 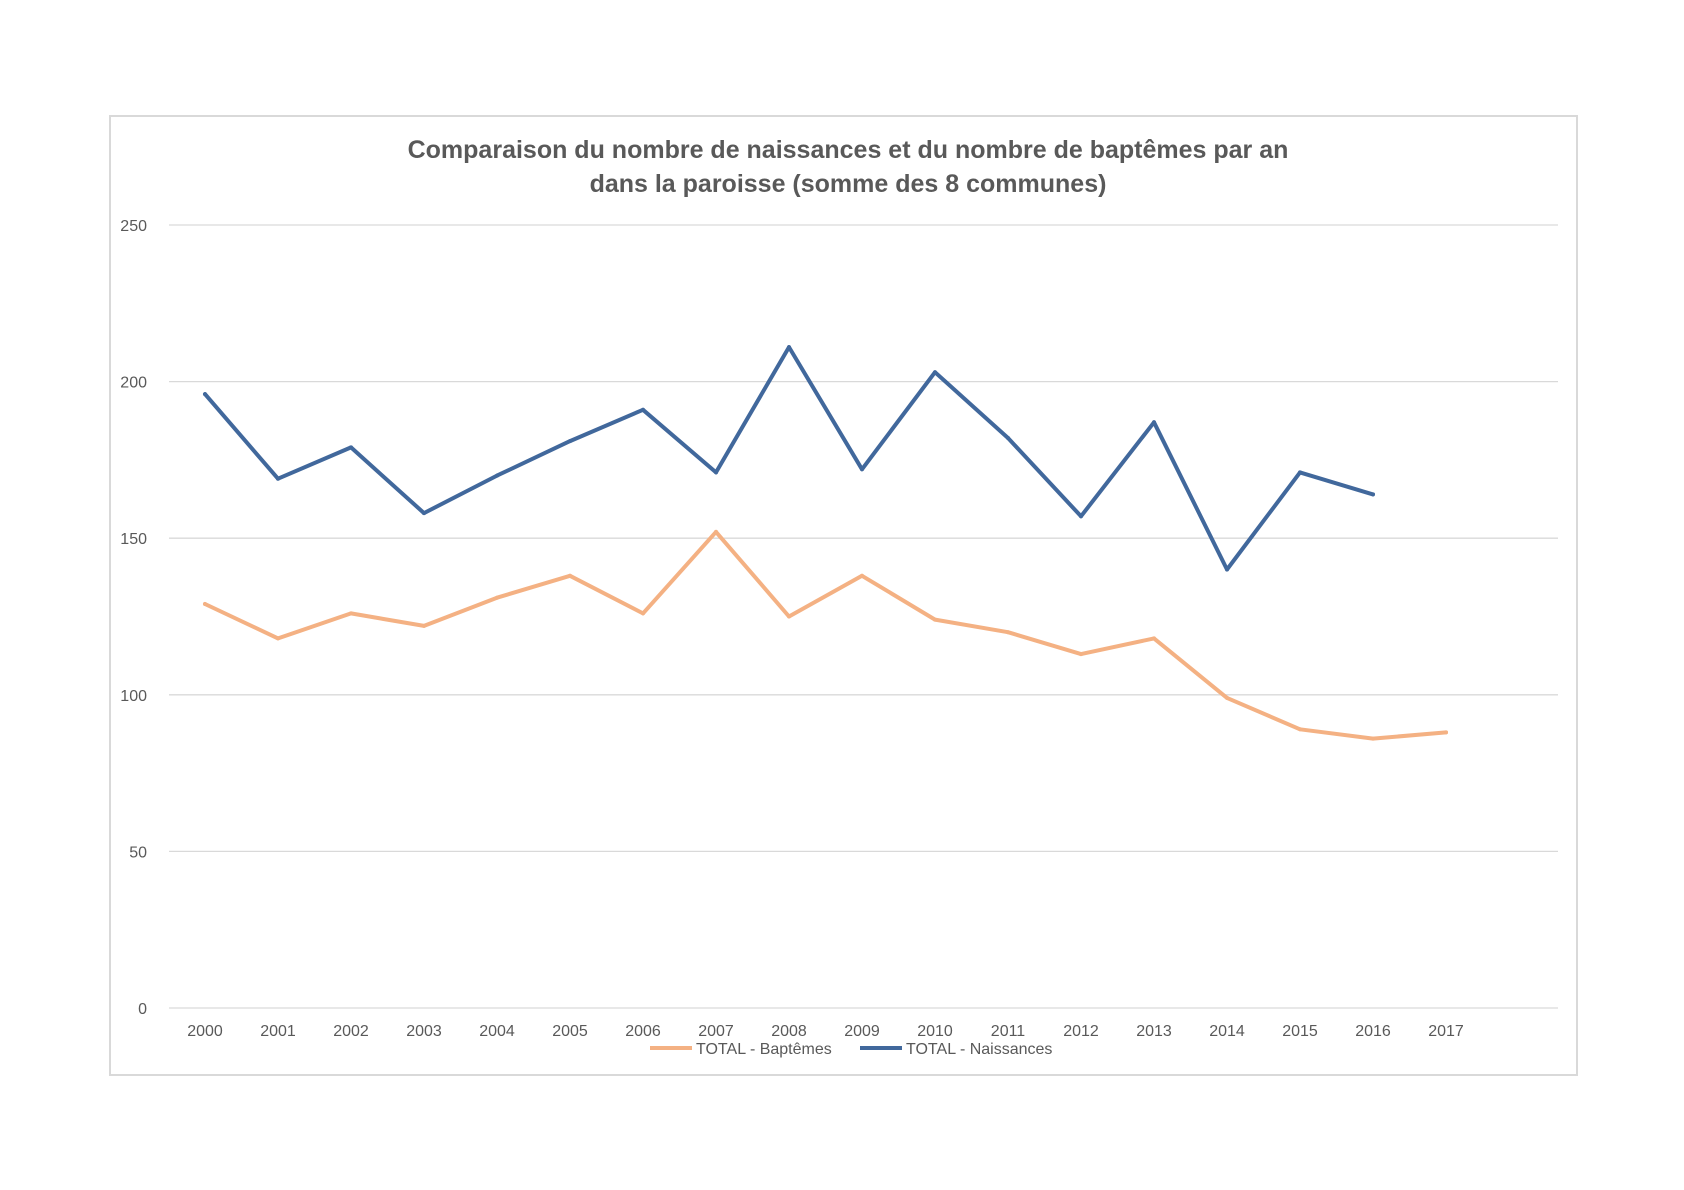 What do you see at coordinates (133, 226) in the screenshot?
I see `y-tick-label-250: 250` at bounding box center [133, 226].